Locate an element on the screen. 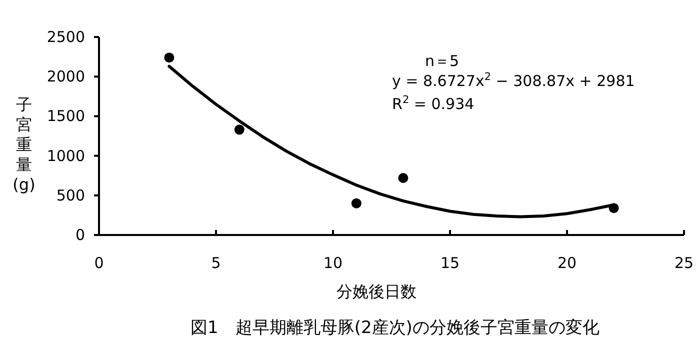 This screenshot has height=347, width=700. y-tick-label: 1500 is located at coordinates (65, 116).